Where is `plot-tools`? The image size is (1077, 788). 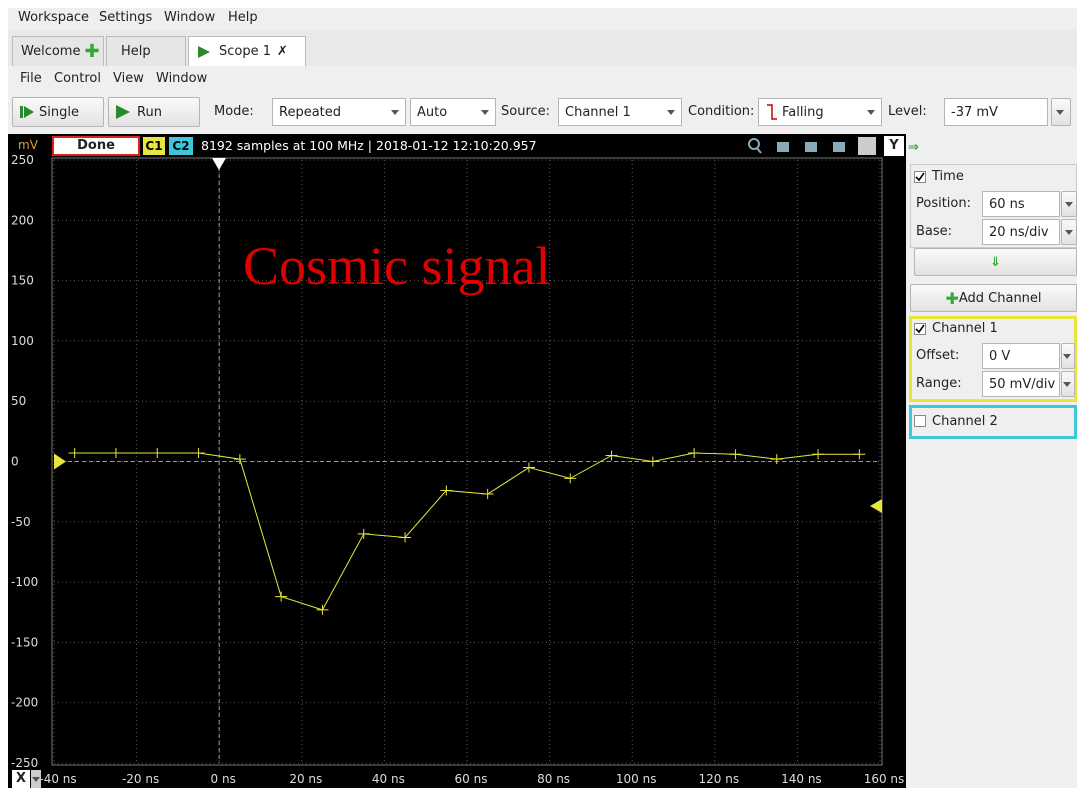
plot-tools is located at coordinates (812, 146).